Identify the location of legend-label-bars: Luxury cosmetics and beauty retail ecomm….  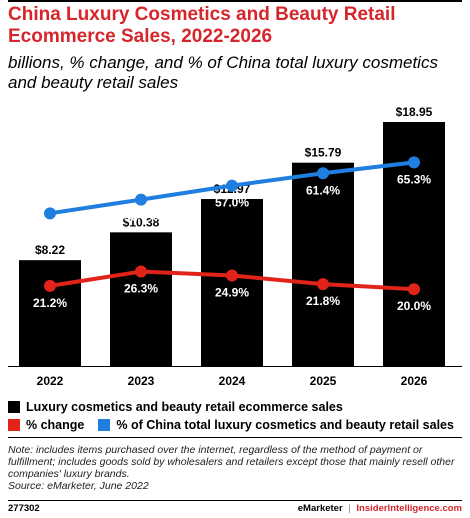
(184, 407).